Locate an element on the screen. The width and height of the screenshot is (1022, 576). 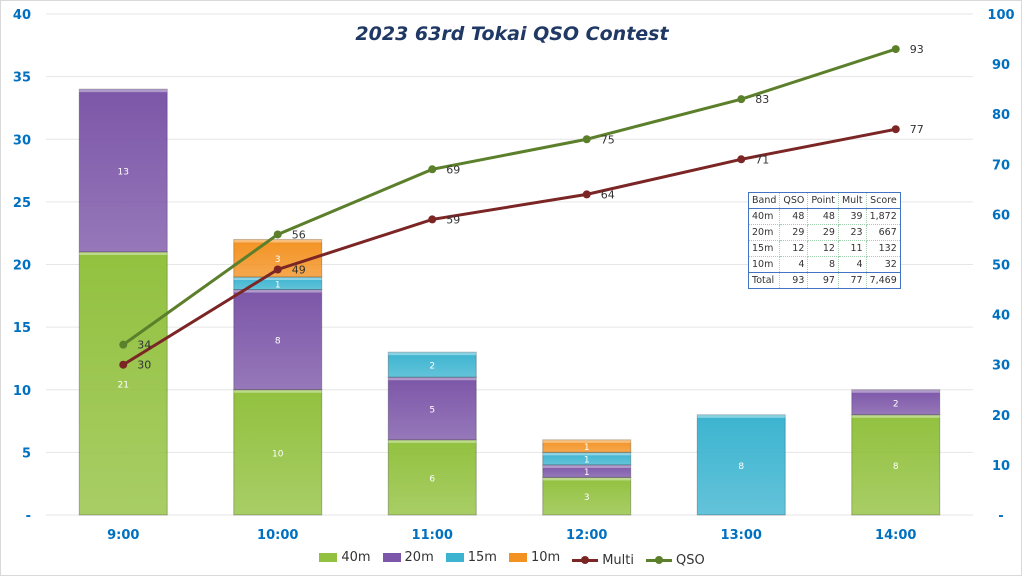
bar-15m is located at coordinates (741, 465).